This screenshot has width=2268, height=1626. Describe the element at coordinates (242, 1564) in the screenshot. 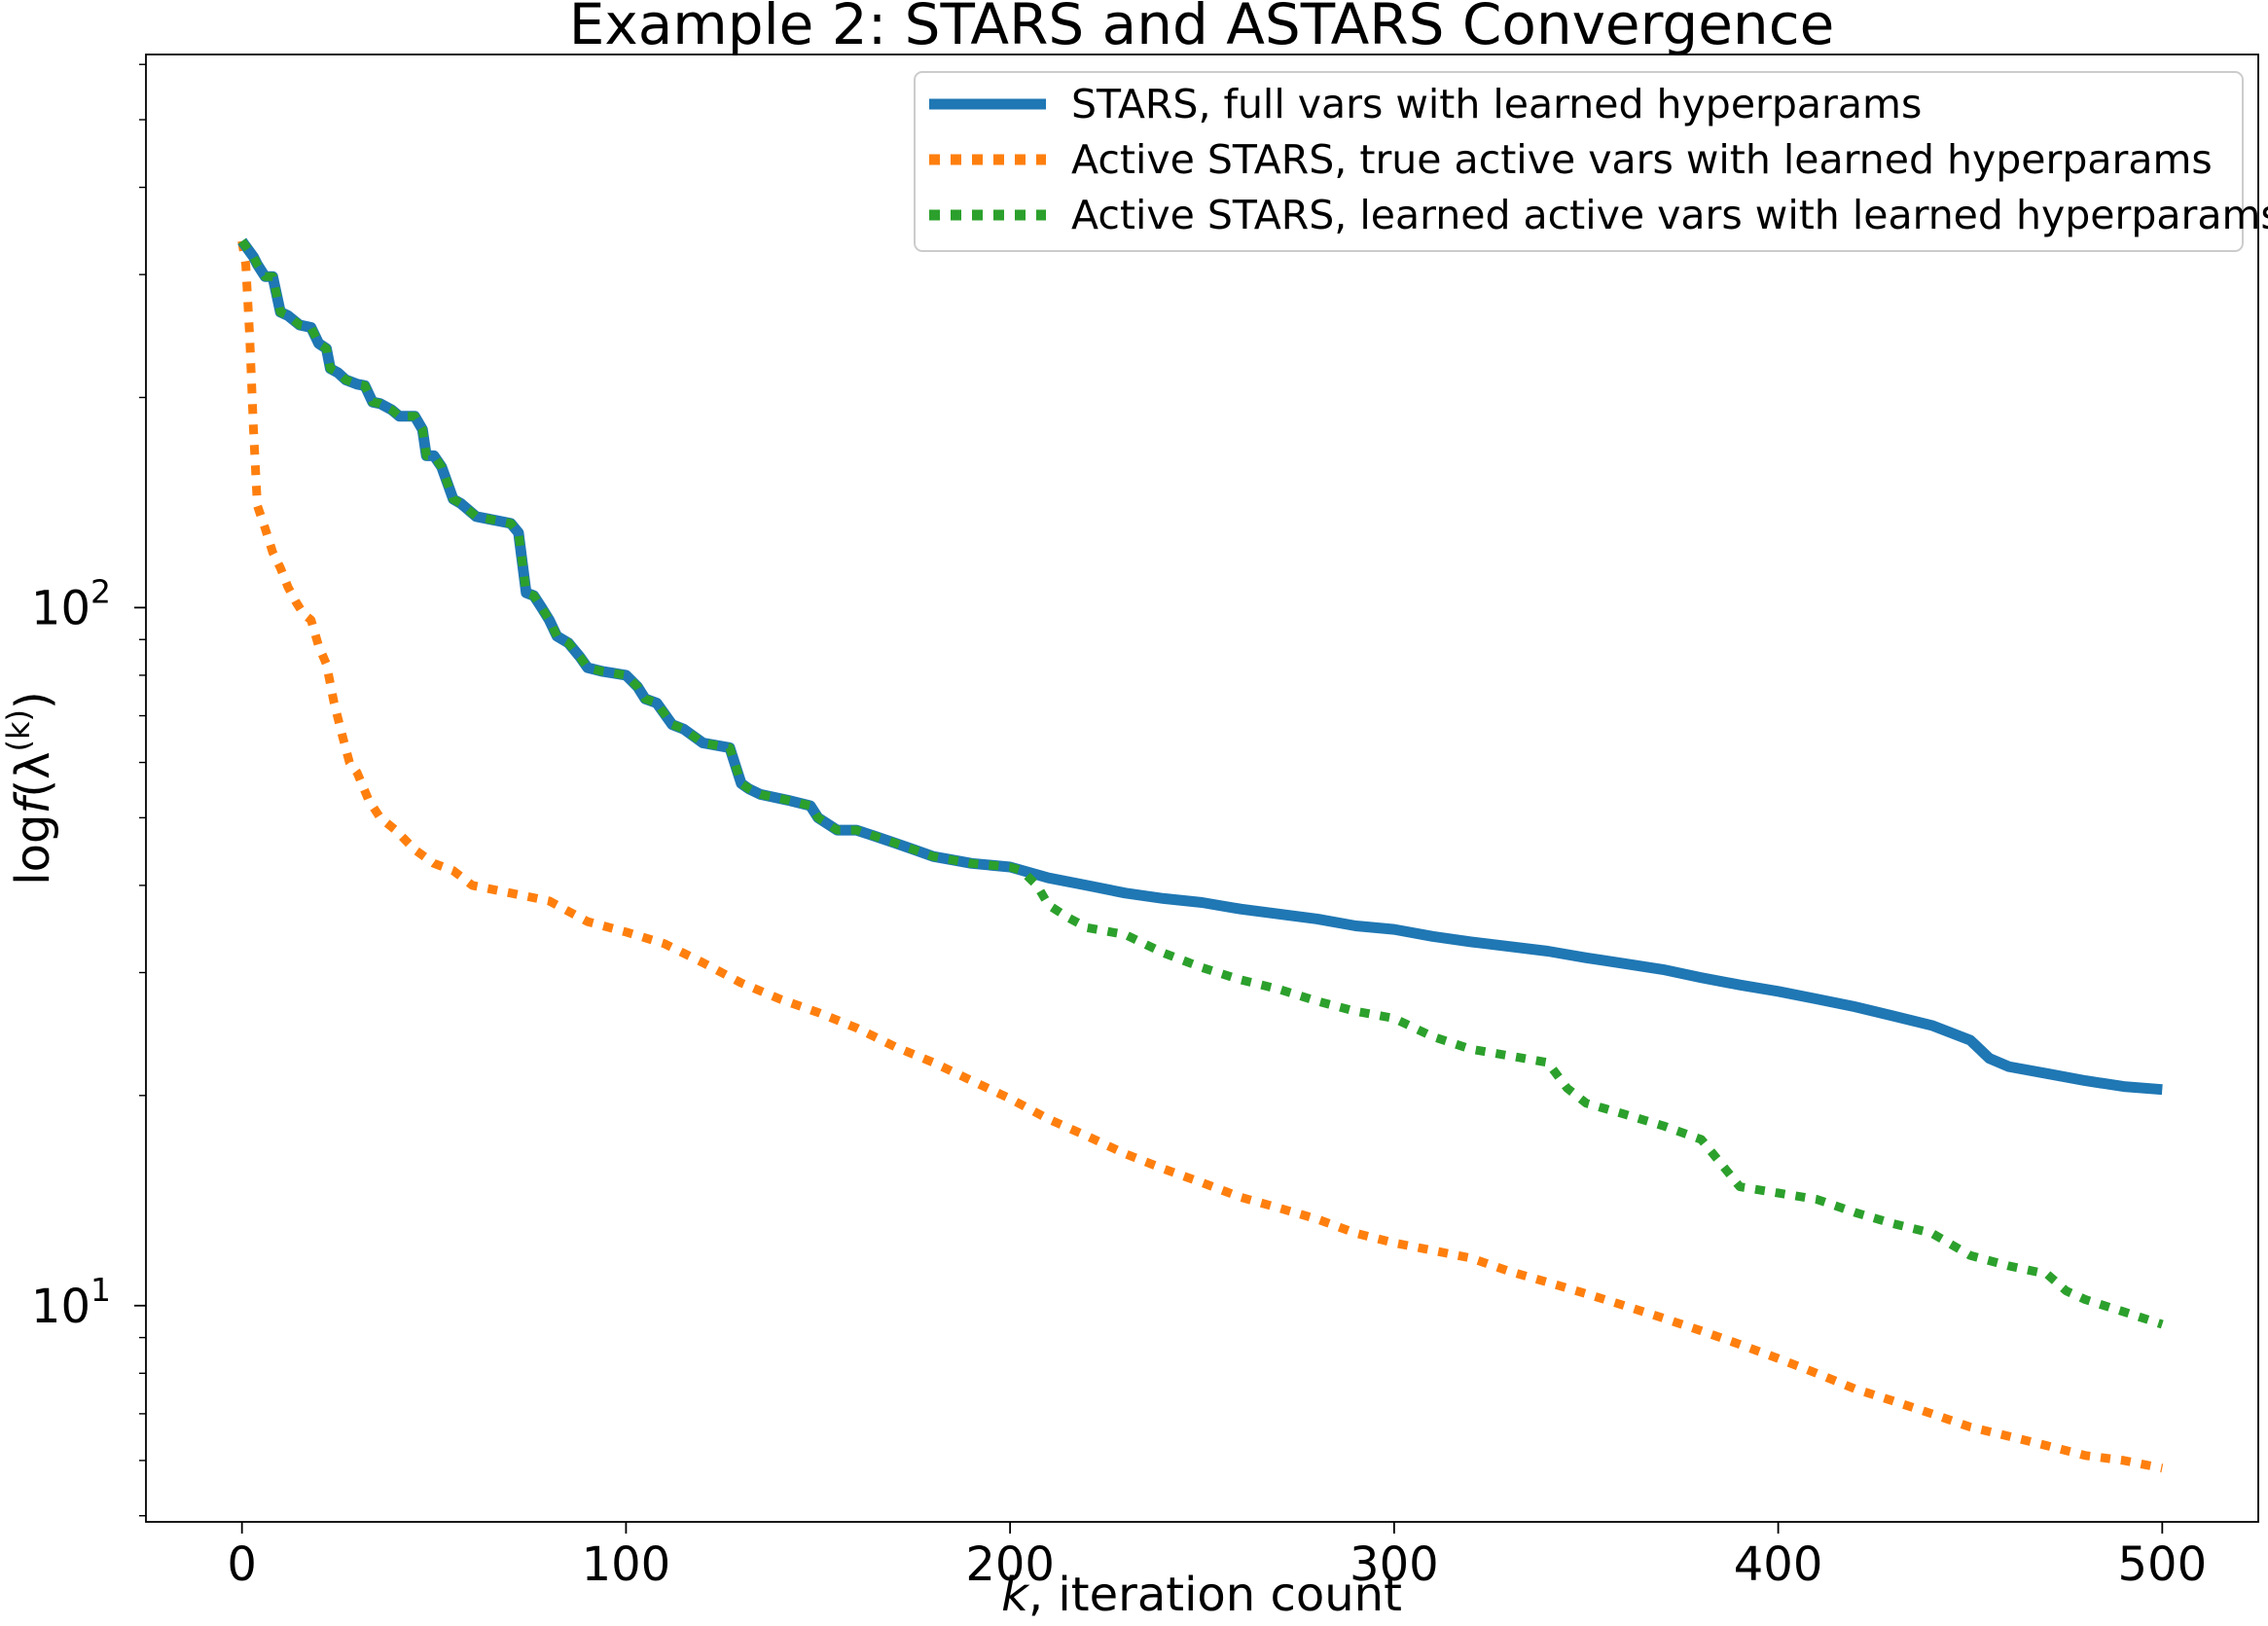

I see `x-tick-label-0: 0` at that location.